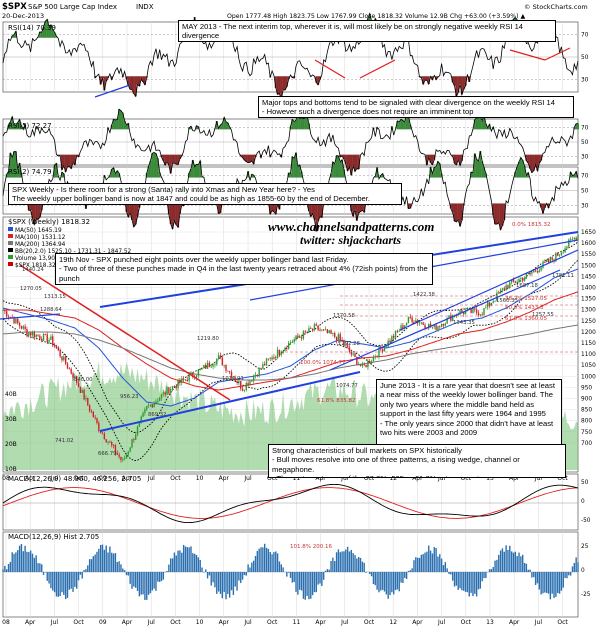 The width and height of the screenshot is (603, 640). Describe the element at coordinates (11, 394) in the screenshot. I see `volume-tick-label: 40B` at that location.